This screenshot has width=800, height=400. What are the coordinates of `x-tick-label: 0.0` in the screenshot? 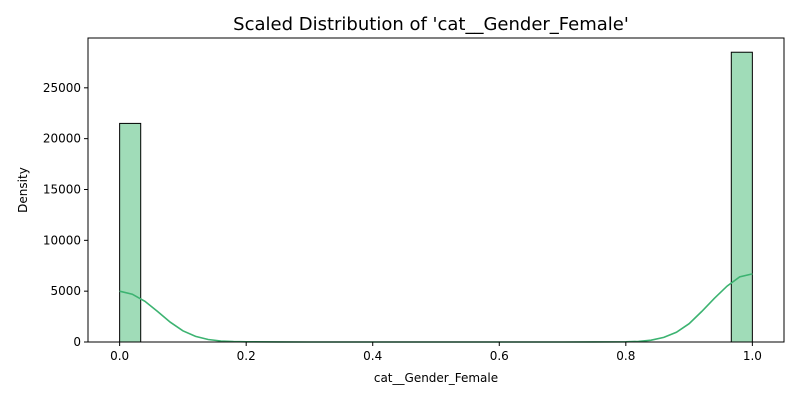 It's located at (119, 356).